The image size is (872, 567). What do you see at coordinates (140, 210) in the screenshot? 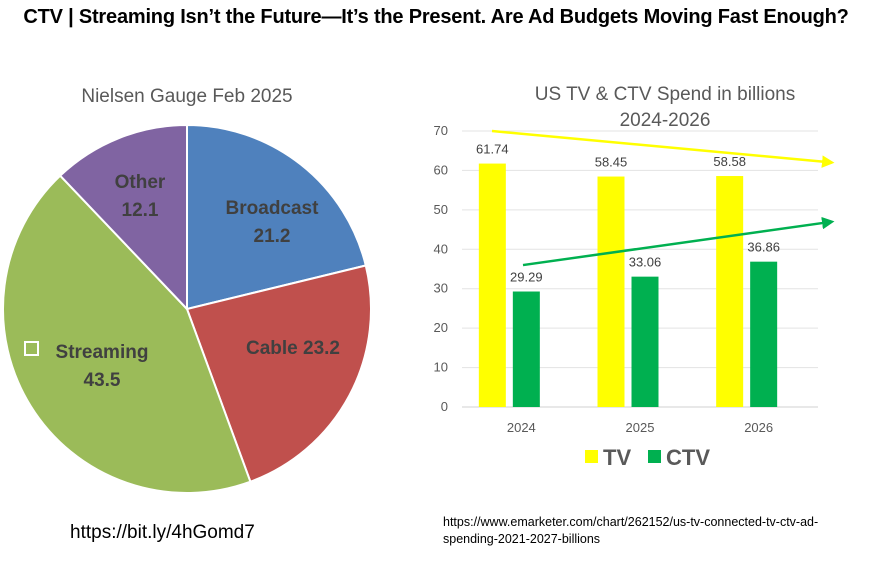
I see `pie-label-other: 12.1` at bounding box center [140, 210].